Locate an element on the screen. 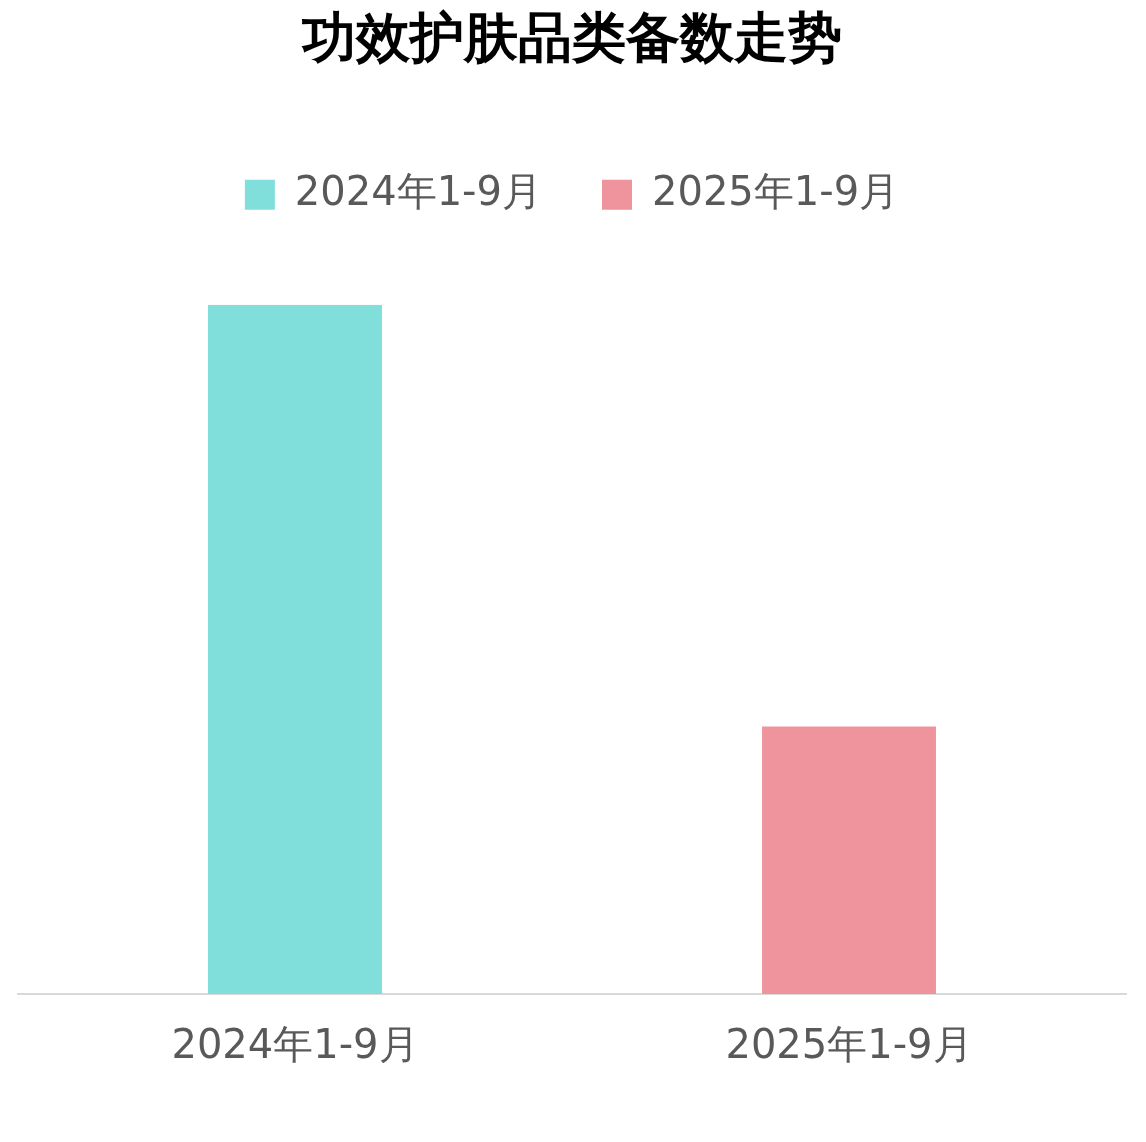  legend-label: 2025年1-9月 is located at coordinates (776, 191).